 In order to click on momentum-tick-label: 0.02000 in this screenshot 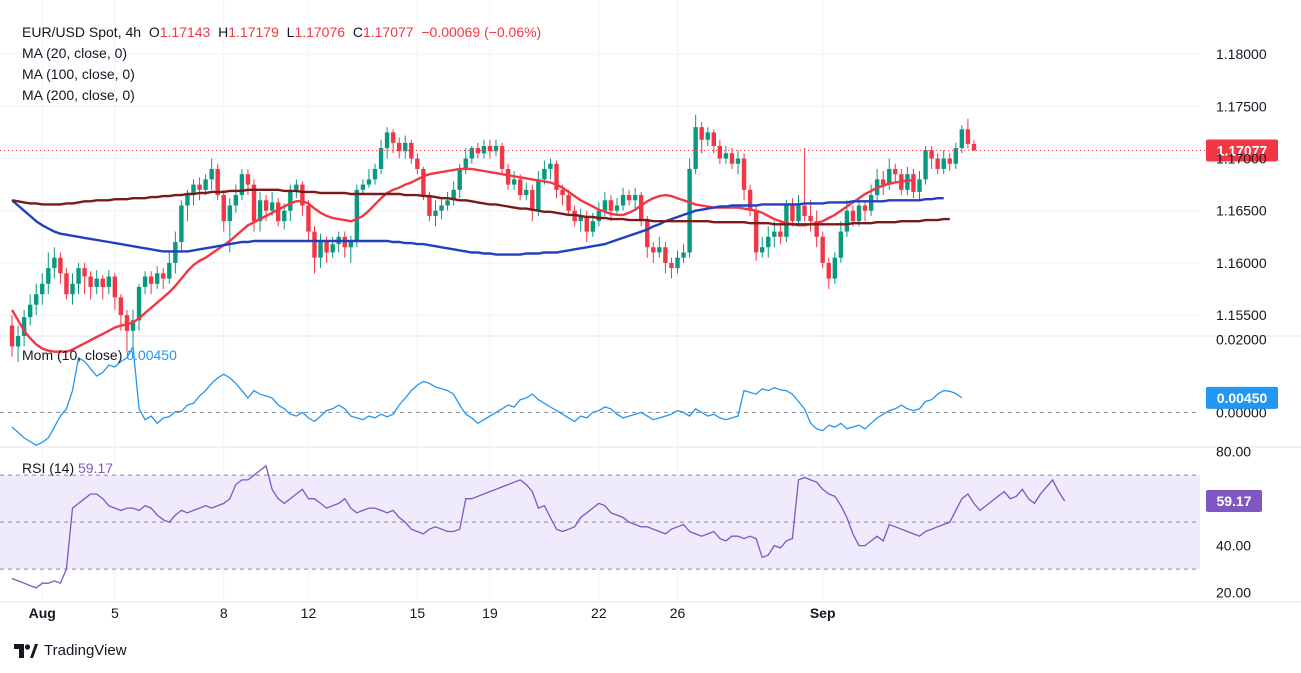, I will do `click(1241, 340)`.